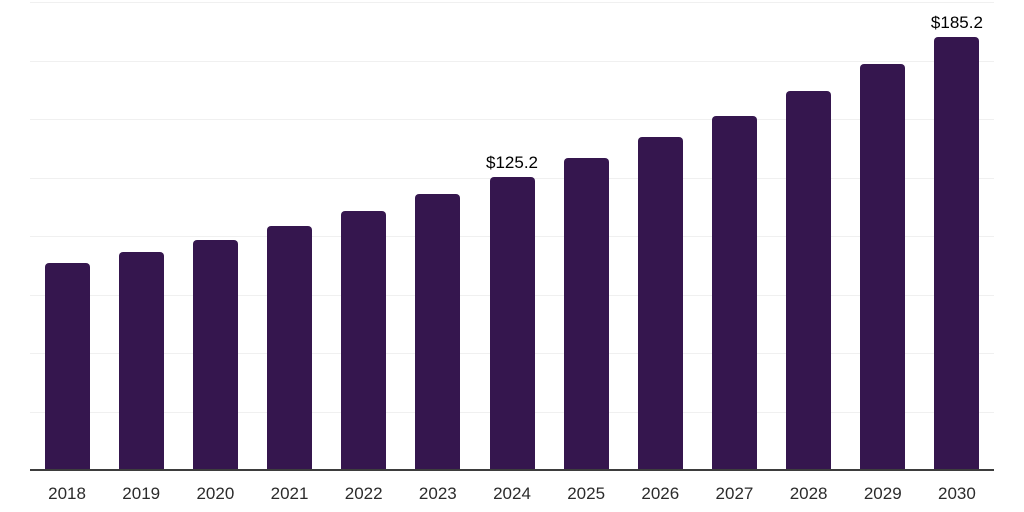 Image resolution: width=1024 pixels, height=512 pixels. I want to click on bar-2019, so click(141, 361).